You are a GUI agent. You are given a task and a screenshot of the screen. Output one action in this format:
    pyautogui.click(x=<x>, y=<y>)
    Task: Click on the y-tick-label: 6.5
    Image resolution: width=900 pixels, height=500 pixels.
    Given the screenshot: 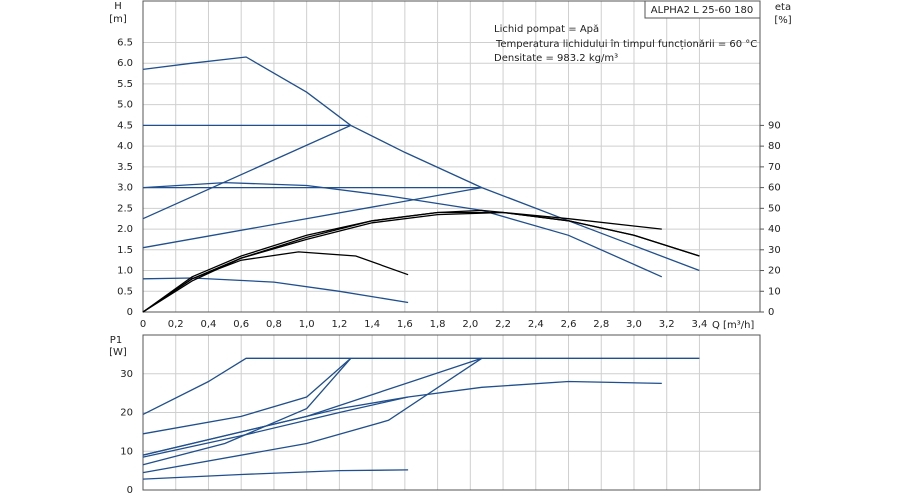 What is the action you would take?
    pyautogui.click(x=125, y=42)
    